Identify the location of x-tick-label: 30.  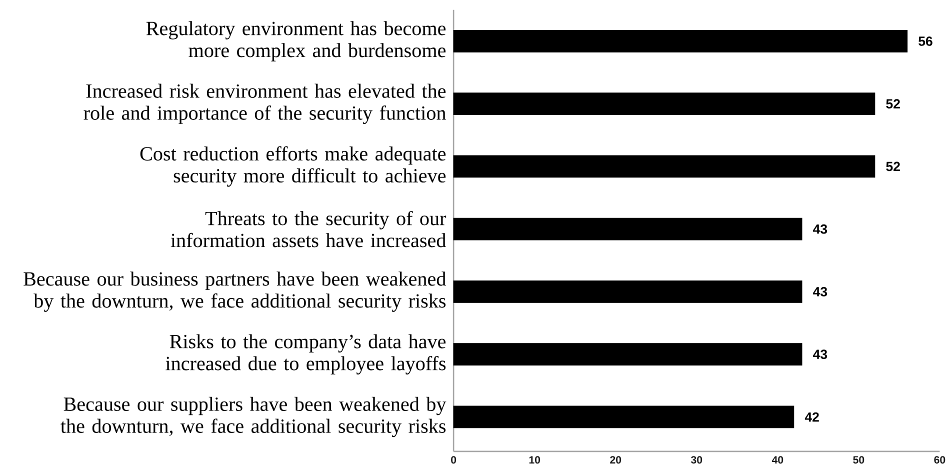
(696, 460).